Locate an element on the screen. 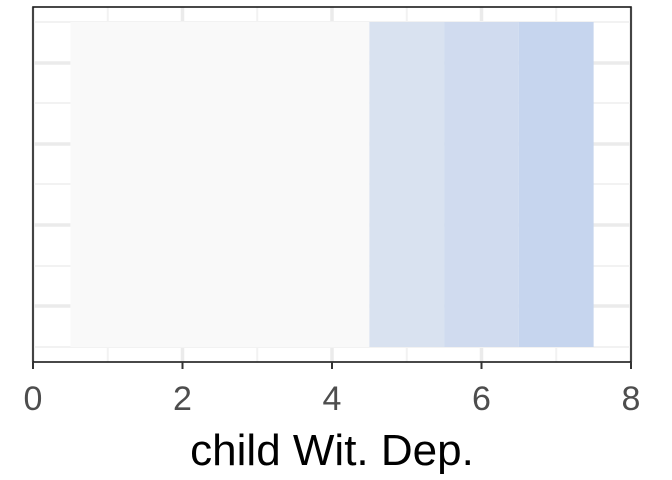 This screenshot has height=480, width=672. x-ticks: 0 2 4 6 8 is located at coordinates (332, 390).